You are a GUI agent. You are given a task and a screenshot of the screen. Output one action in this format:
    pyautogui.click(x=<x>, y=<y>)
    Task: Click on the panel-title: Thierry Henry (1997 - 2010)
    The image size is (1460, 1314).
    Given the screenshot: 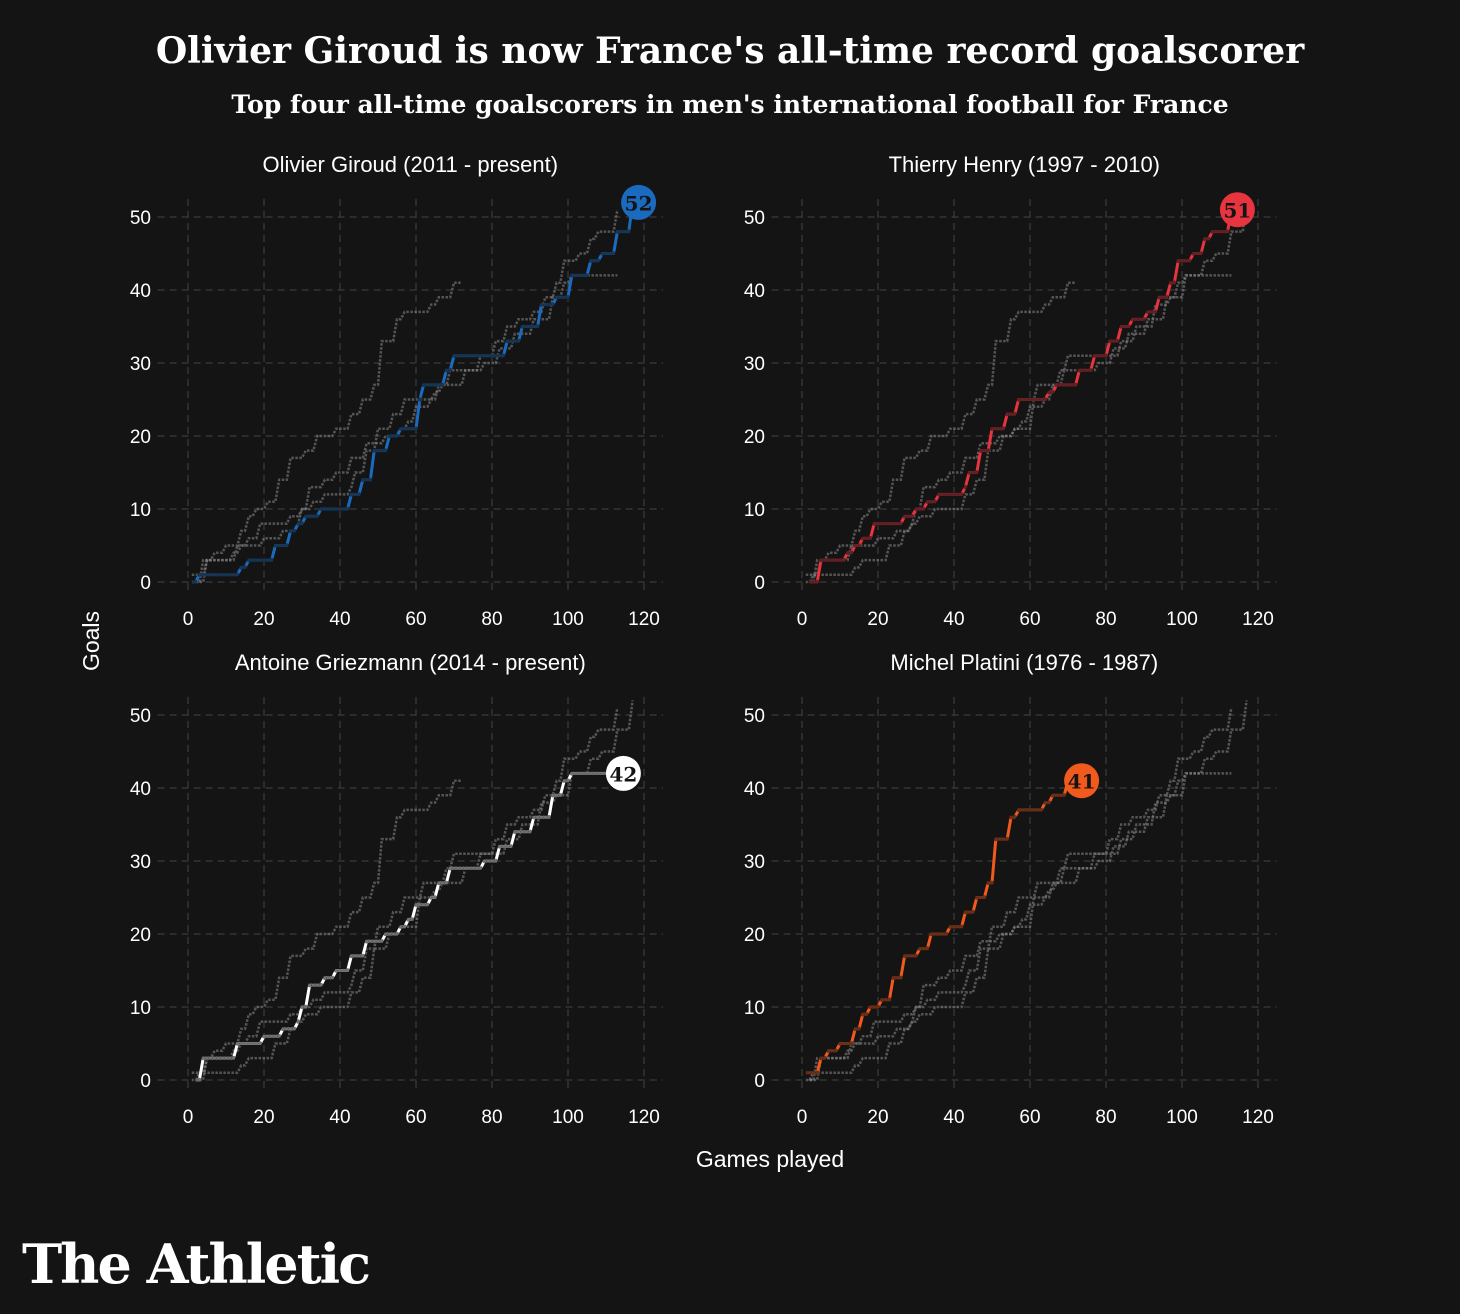 What is the action you would take?
    pyautogui.click(x=1024, y=164)
    